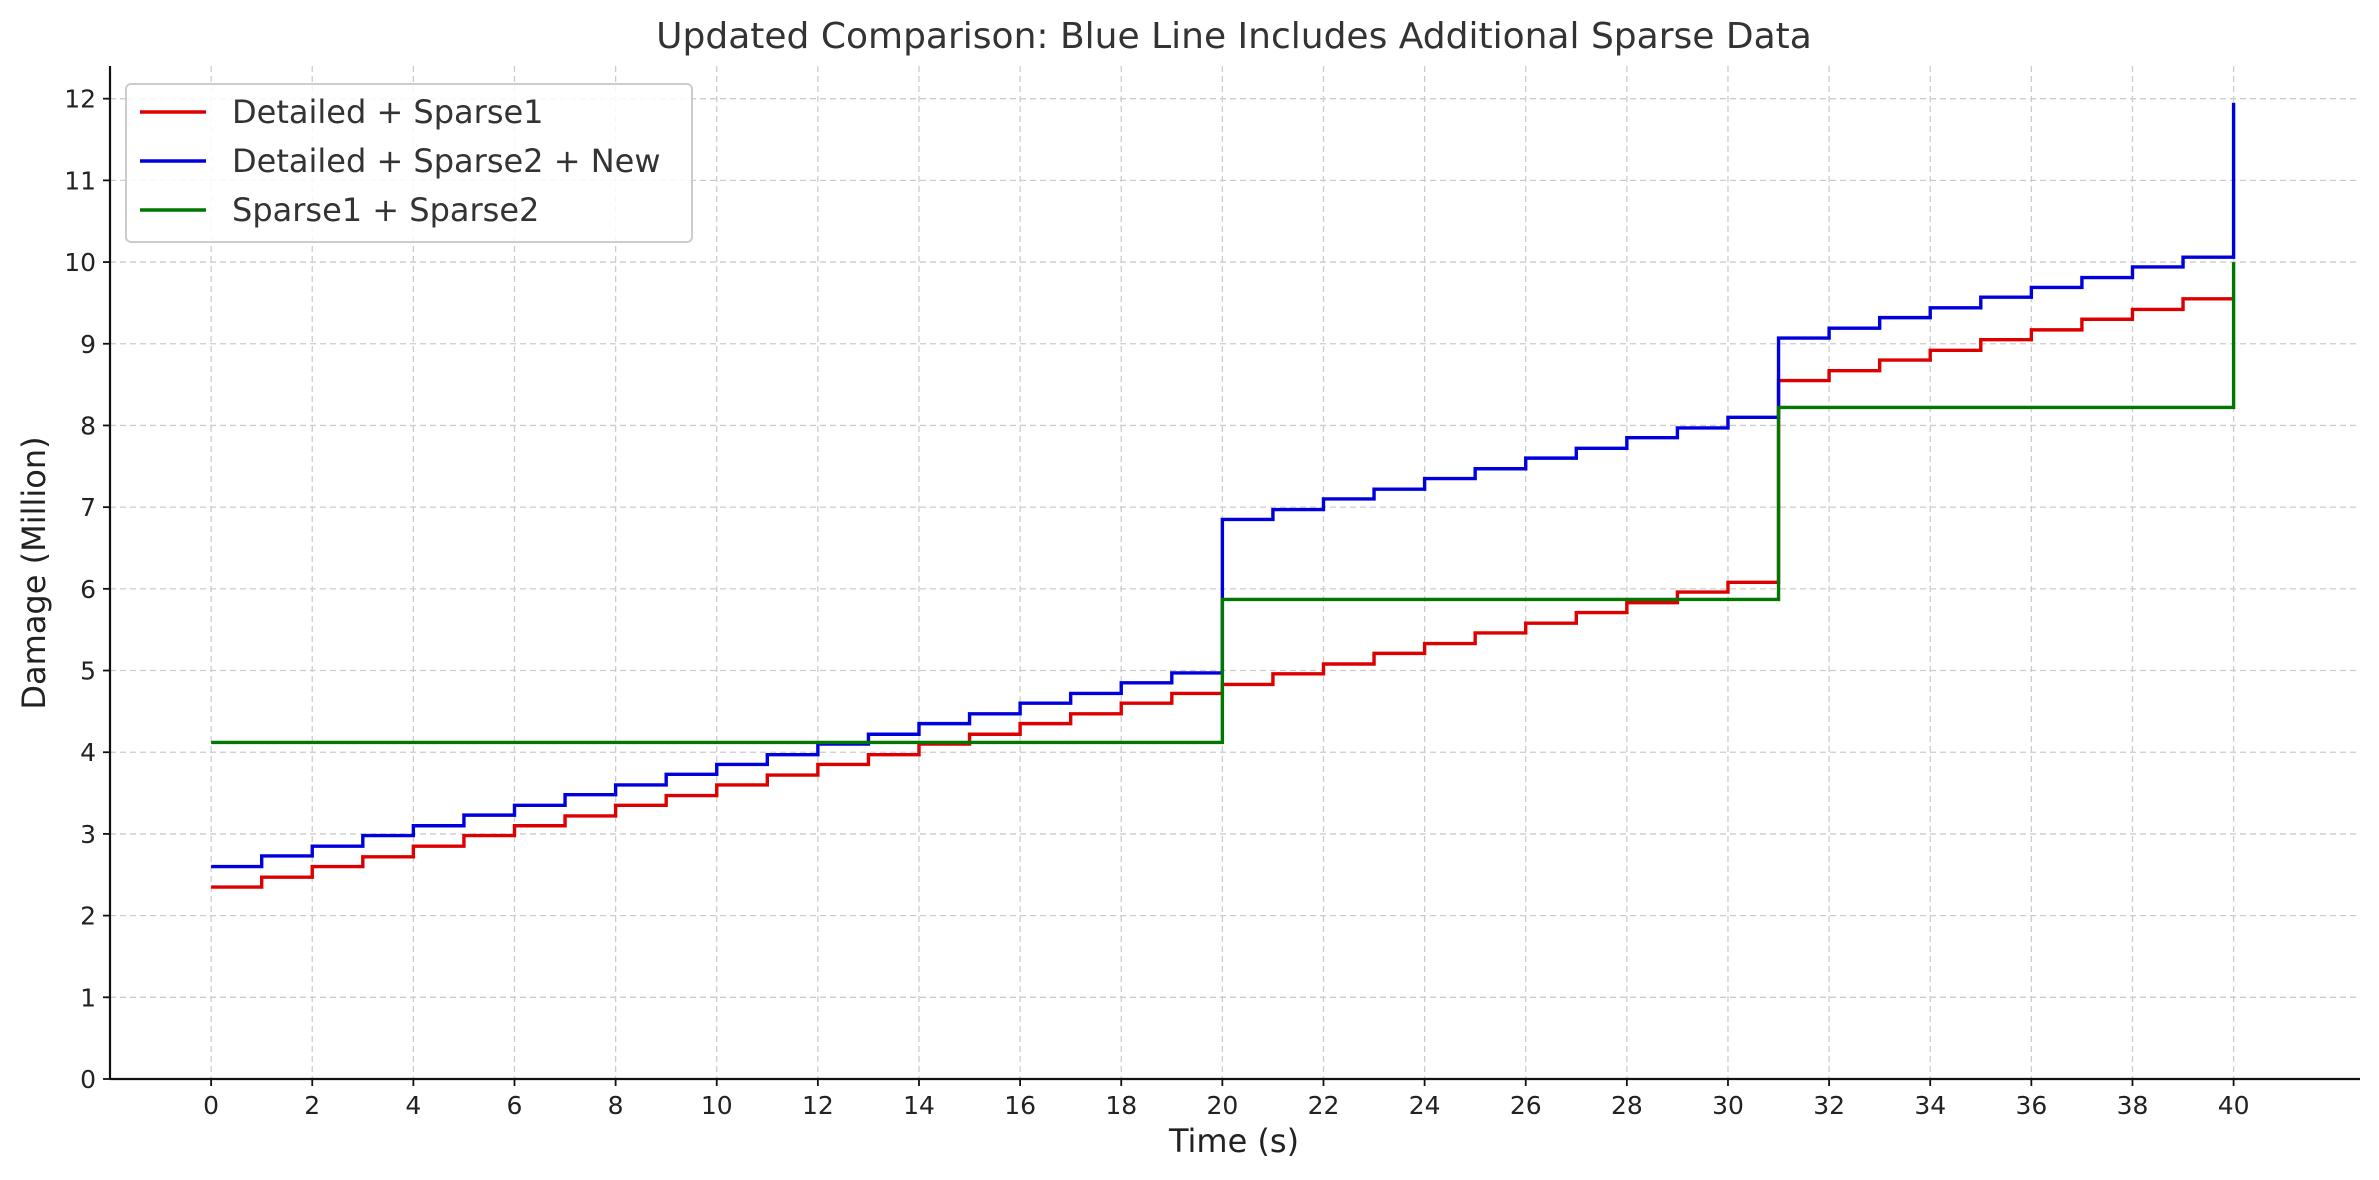  I want to click on x-tick-label: 10, so click(717, 1105).